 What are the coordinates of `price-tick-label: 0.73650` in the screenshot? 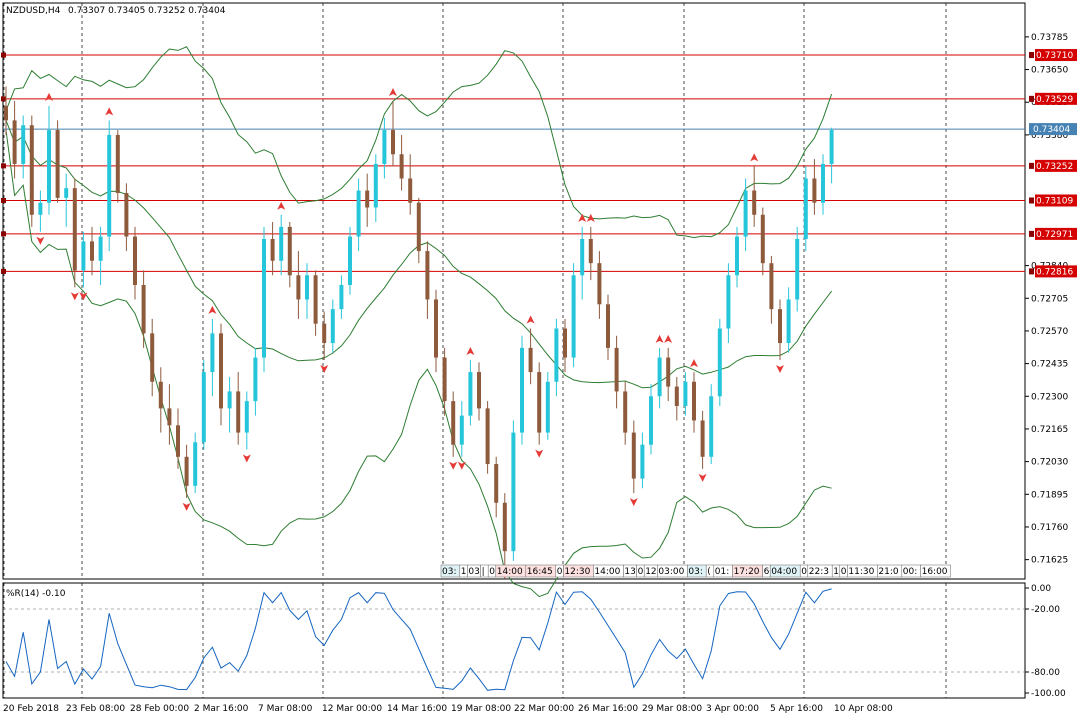 It's located at (1049, 71).